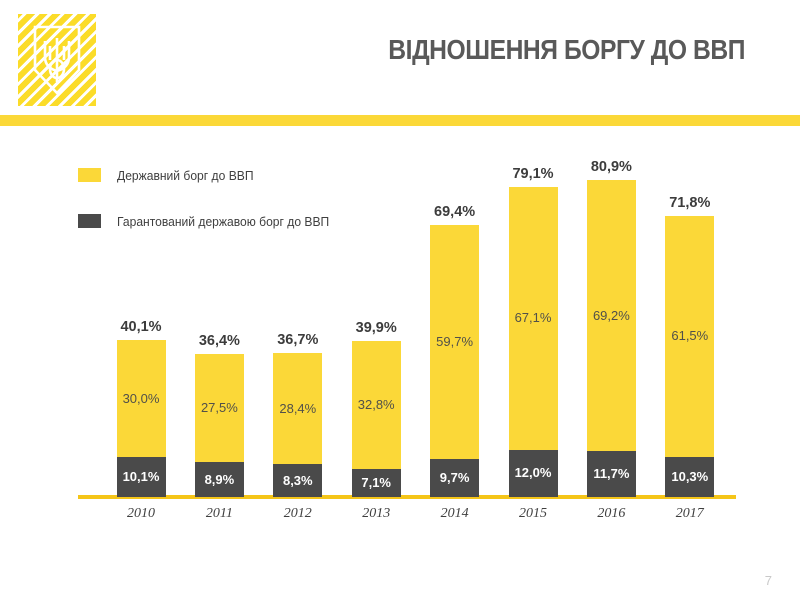 The width and height of the screenshot is (800, 600). I want to click on page-title: ВІДНОШЕННЯ БОРГУ ДО ВВП, so click(566, 49).